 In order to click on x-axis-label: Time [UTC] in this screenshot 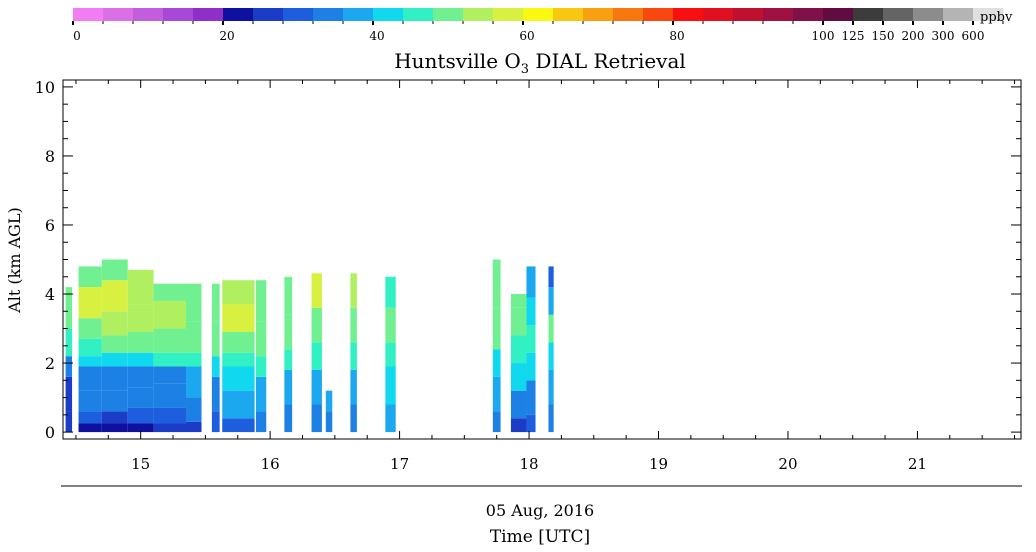, I will do `click(540, 537)`.